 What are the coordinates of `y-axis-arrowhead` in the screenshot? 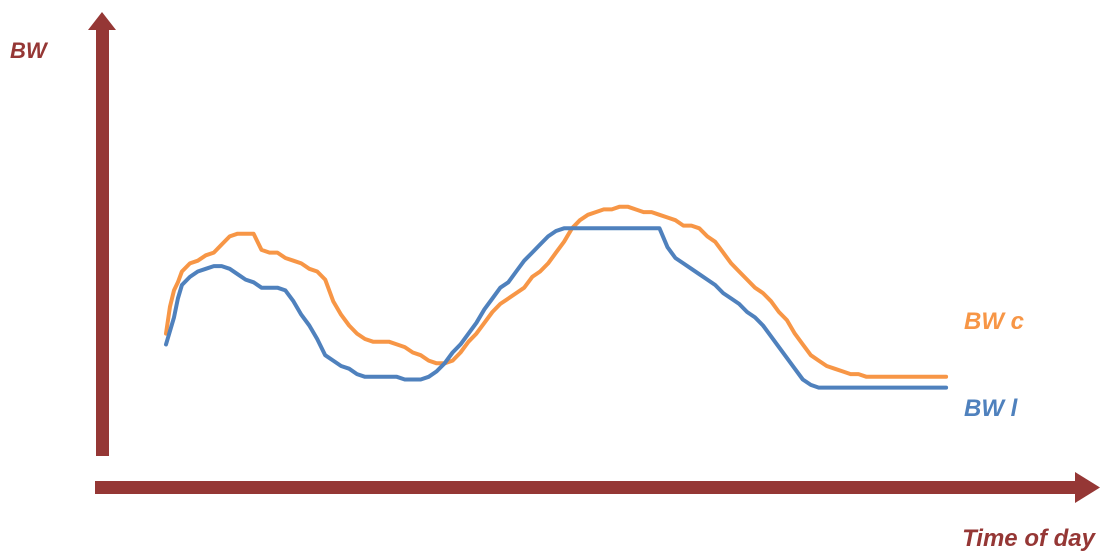 It's located at (102, 21).